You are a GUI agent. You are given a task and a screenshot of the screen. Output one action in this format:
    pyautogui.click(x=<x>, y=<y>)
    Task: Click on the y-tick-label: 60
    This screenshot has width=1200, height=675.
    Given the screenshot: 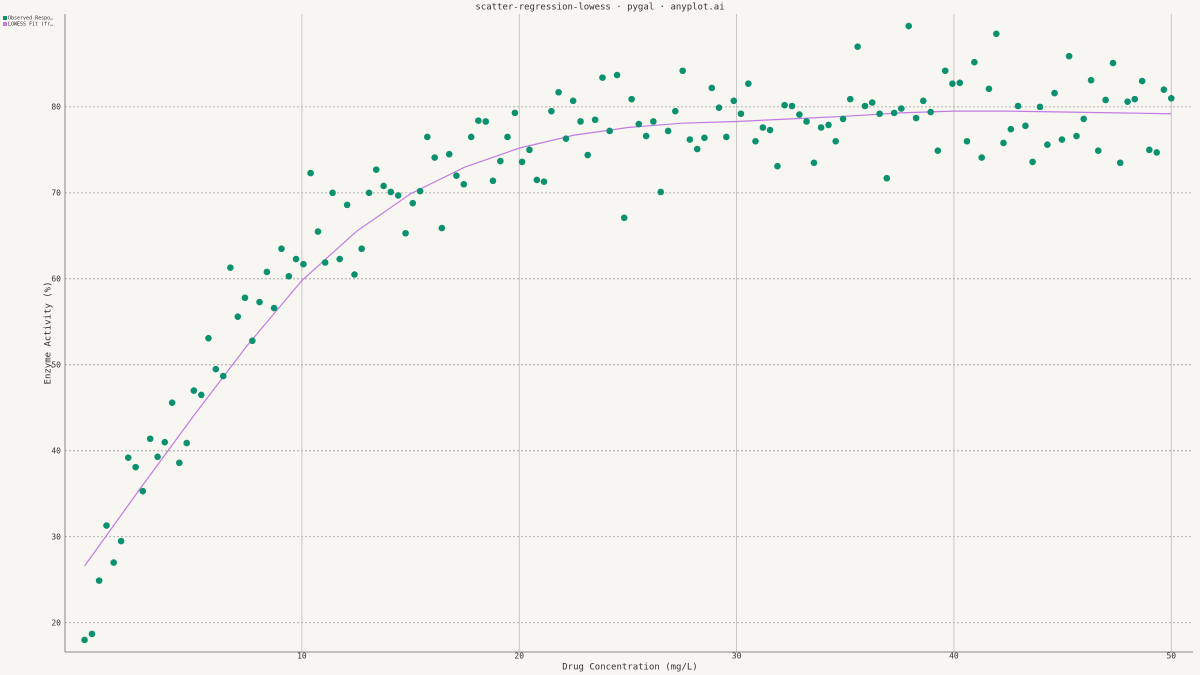 What is the action you would take?
    pyautogui.click(x=56, y=278)
    